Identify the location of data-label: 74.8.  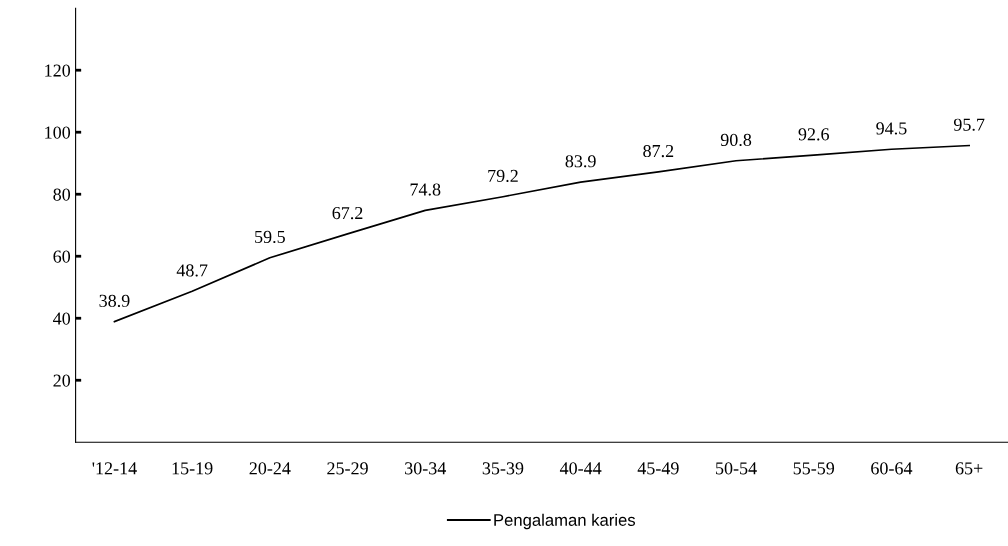
(425, 189).